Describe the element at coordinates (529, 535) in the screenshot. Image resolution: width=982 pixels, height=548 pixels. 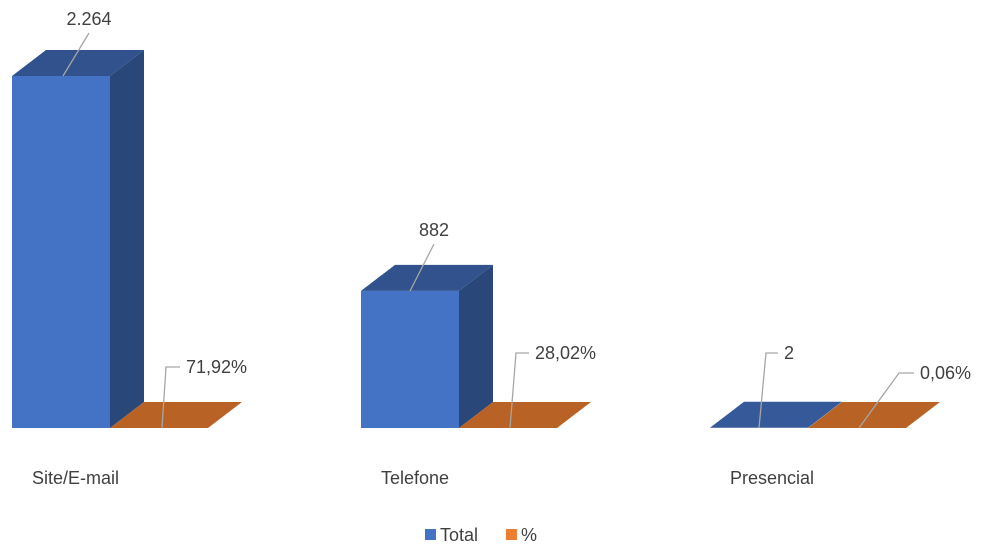
I see `legend-label-percent: %` at that location.